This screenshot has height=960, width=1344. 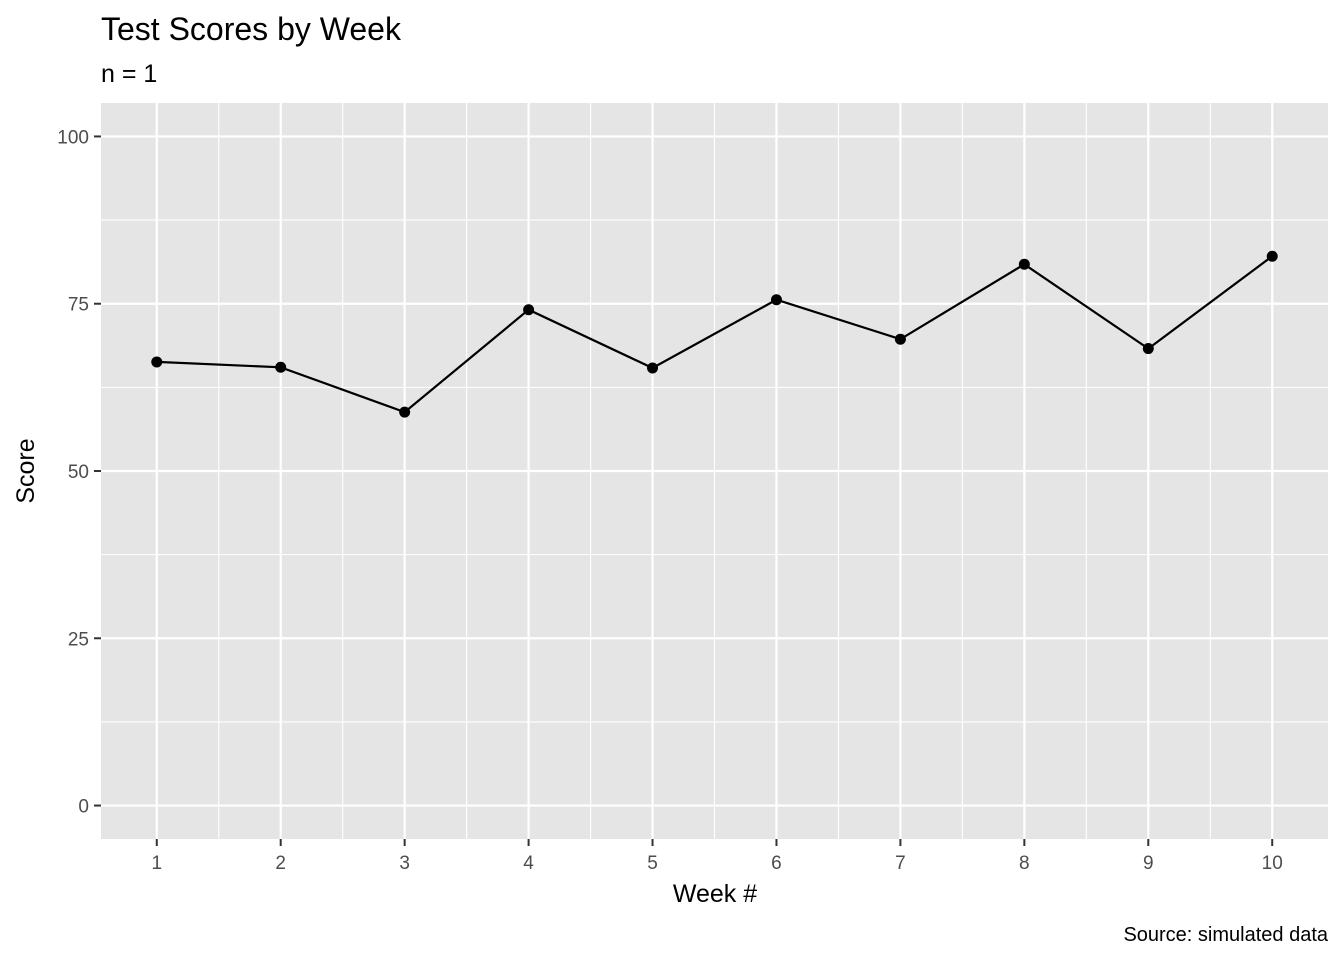 I want to click on y-tick-label: 100, so click(x=73, y=137).